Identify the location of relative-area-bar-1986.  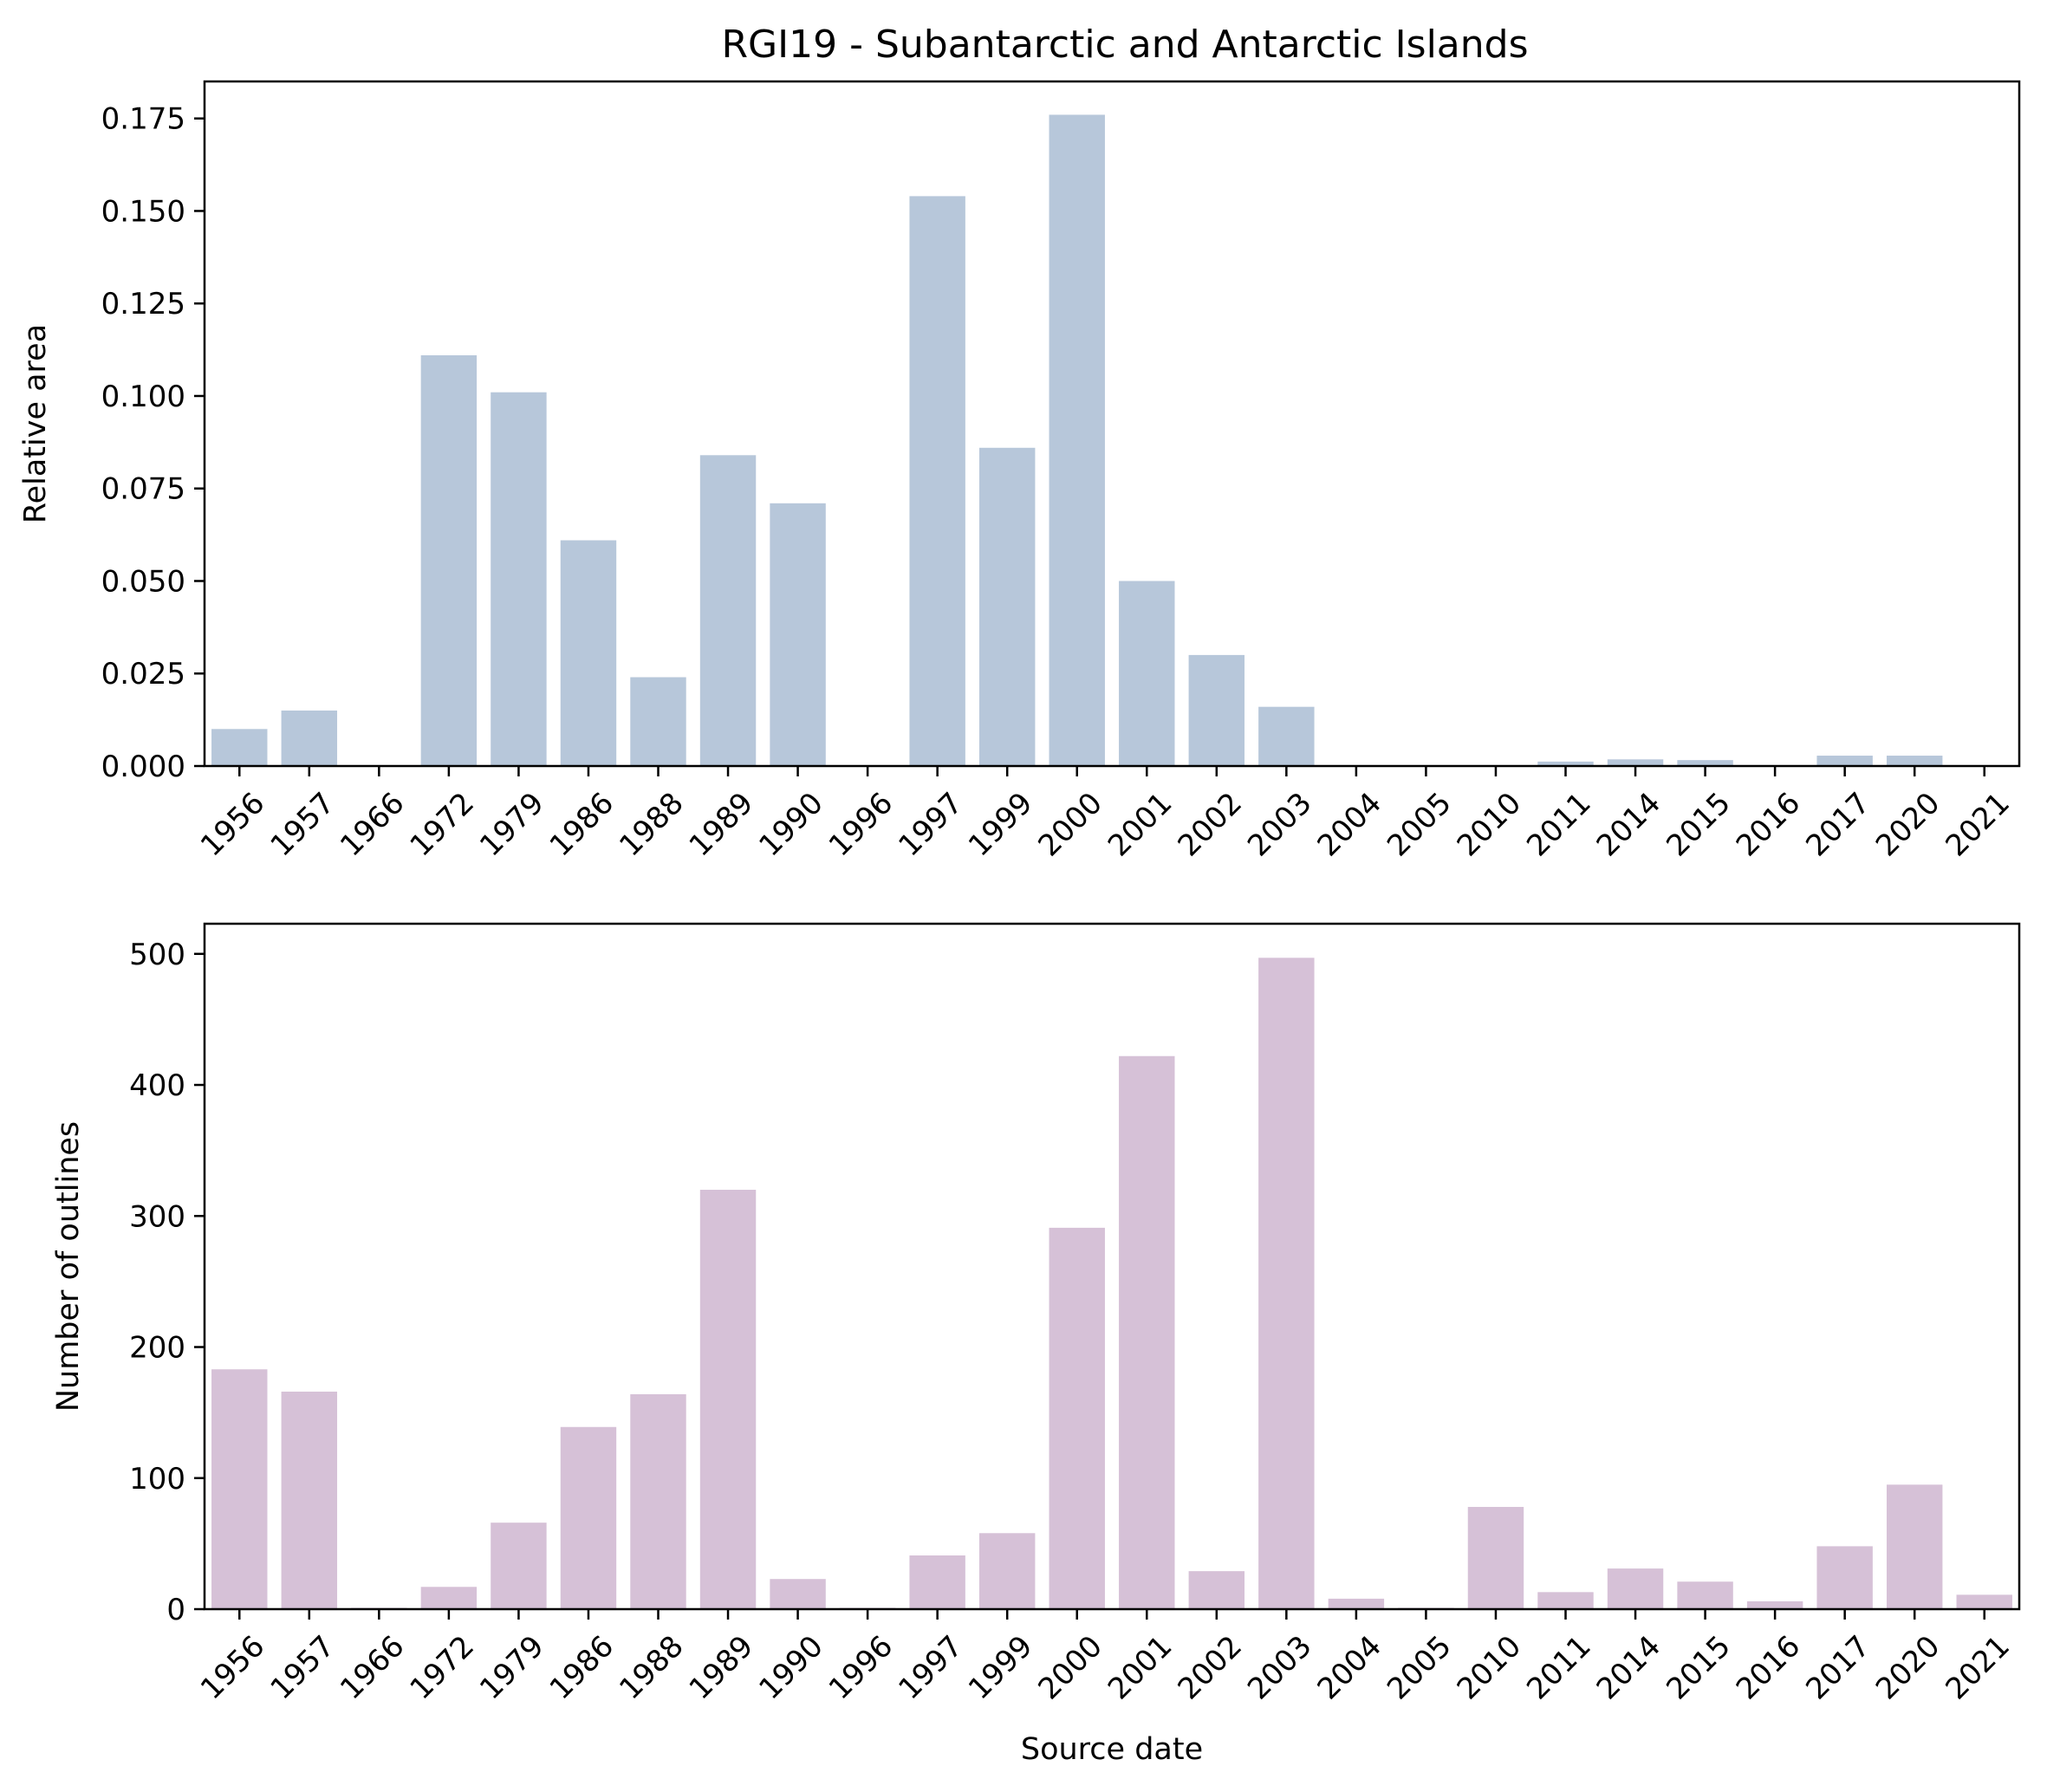
(588, 653).